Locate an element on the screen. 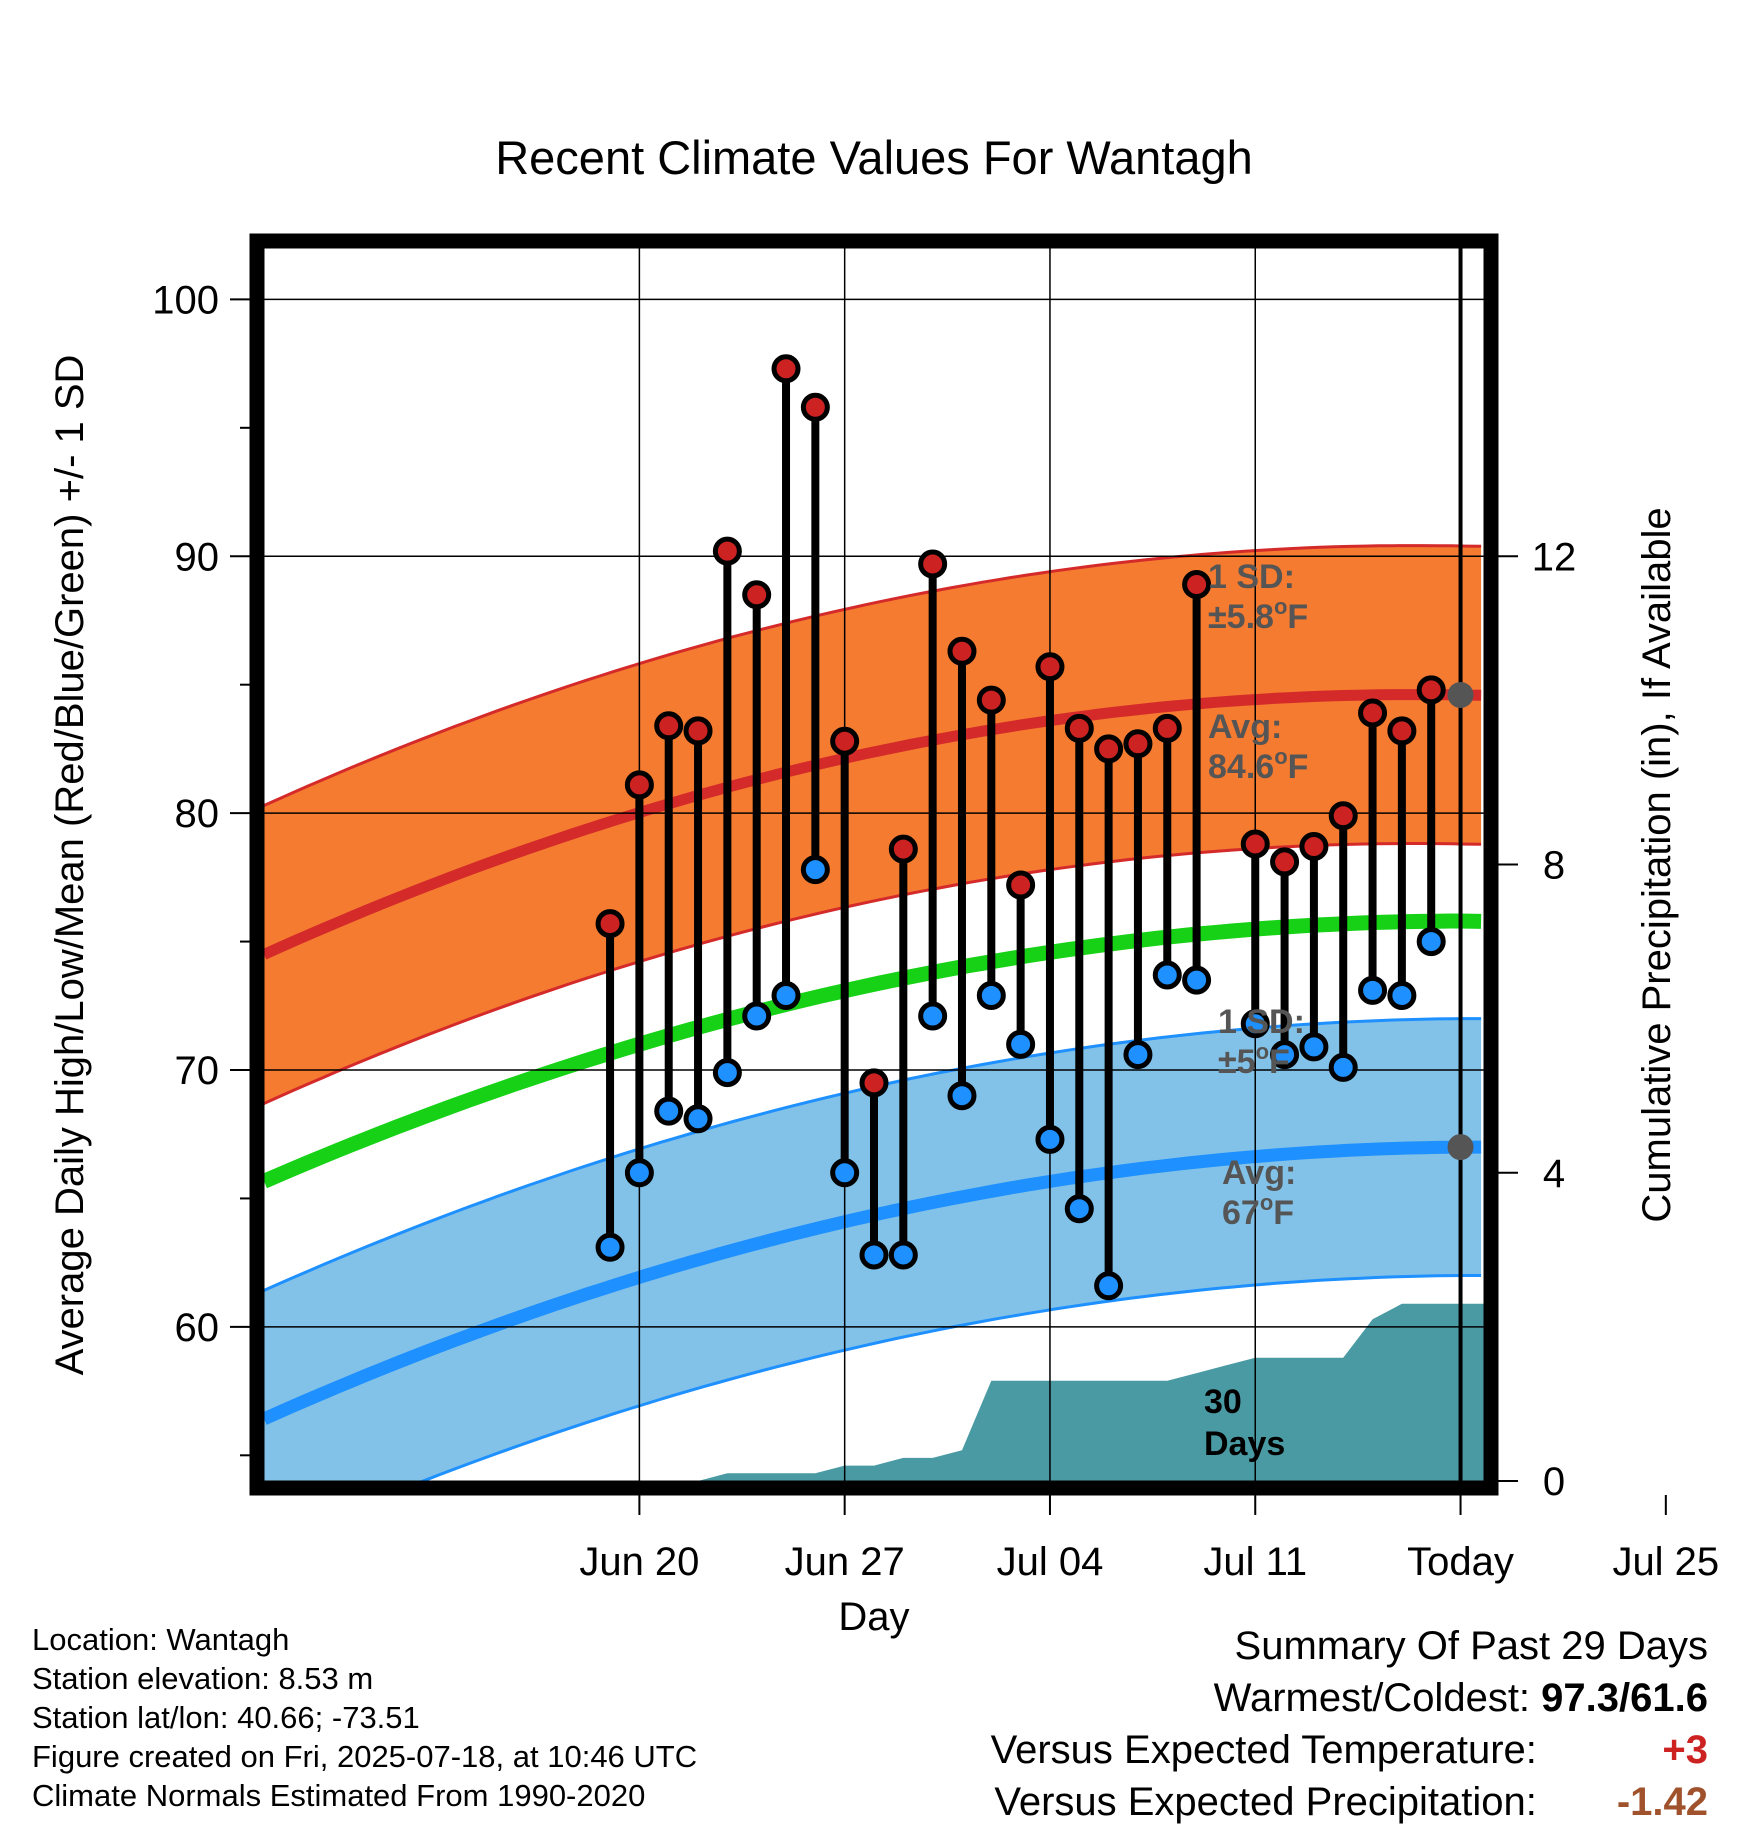 This screenshot has height=1828, width=1748. high-avg-annotation-line1: Avg: is located at coordinates (1245, 727).